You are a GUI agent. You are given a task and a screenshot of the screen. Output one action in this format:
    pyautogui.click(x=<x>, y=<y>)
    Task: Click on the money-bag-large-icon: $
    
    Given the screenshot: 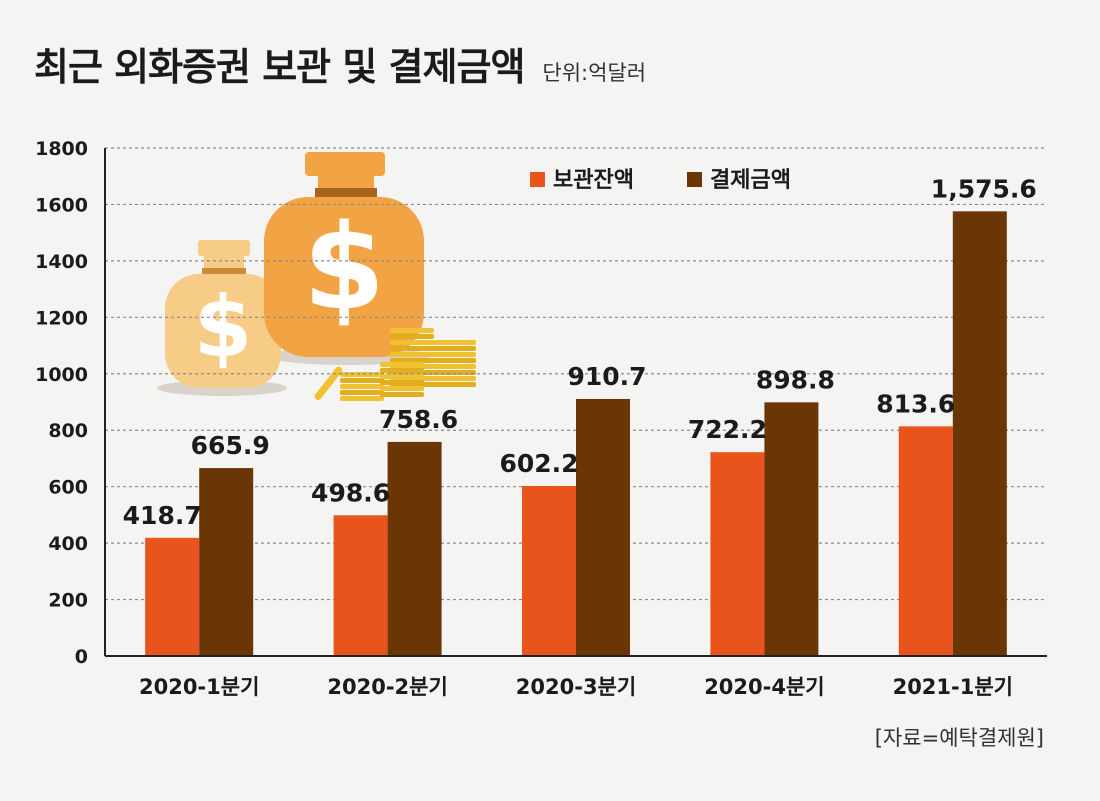 What is the action you would take?
    pyautogui.click(x=344, y=254)
    